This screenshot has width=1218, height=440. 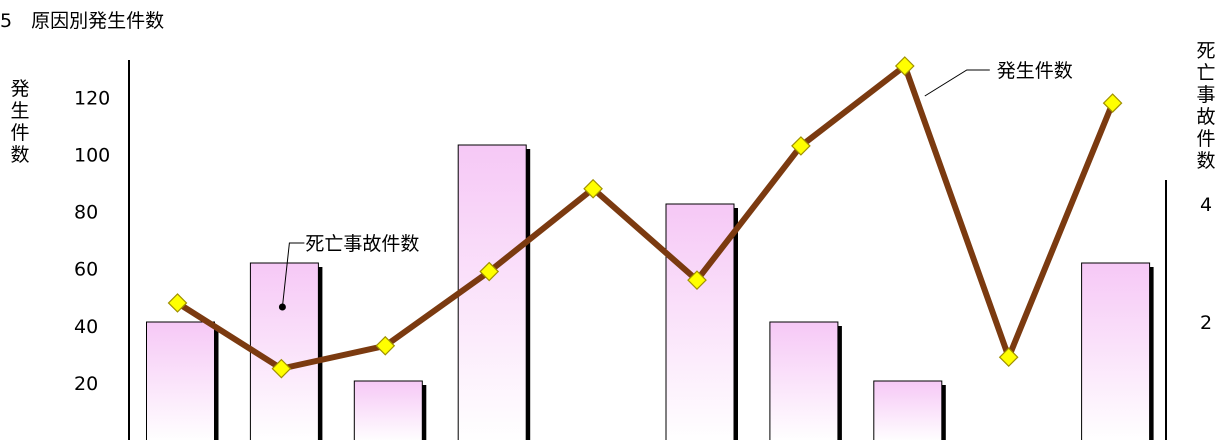 I want to click on chart-title: 5 原因別発生件数, so click(x=82, y=21).